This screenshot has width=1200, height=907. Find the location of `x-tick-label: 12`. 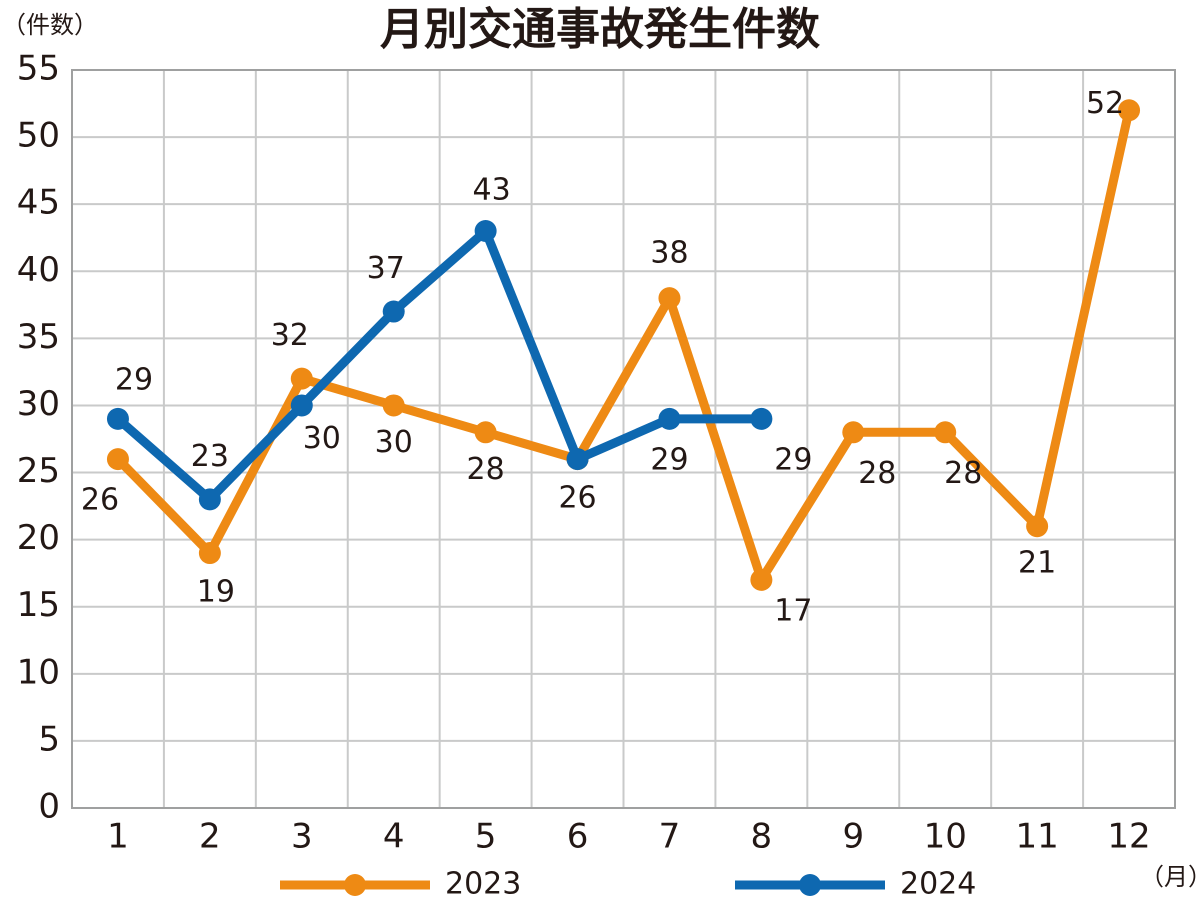

x-tick-label: 12 is located at coordinates (1128, 837).